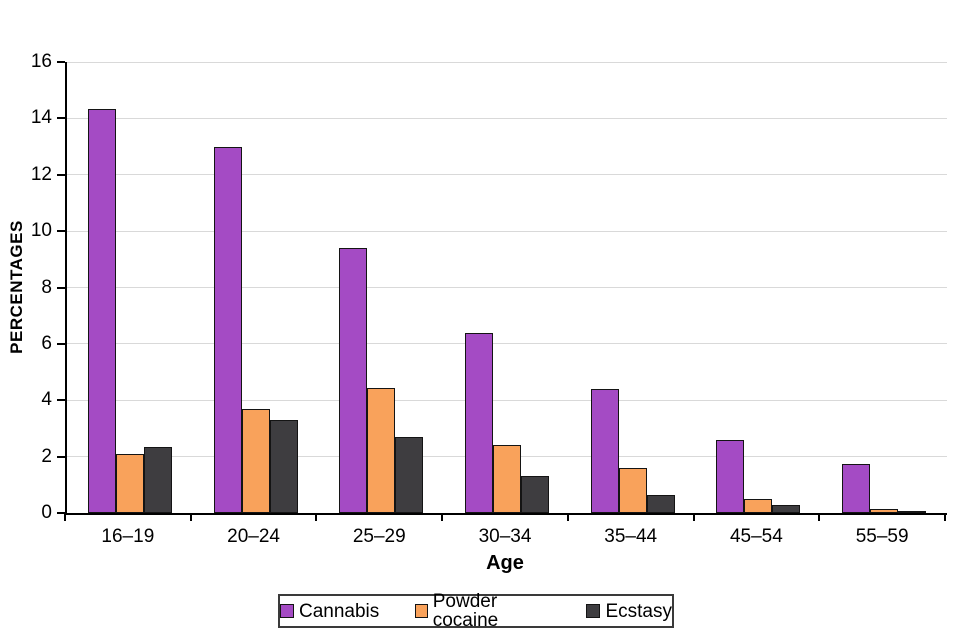  I want to click on legend-label: Cannabis, so click(339, 611).